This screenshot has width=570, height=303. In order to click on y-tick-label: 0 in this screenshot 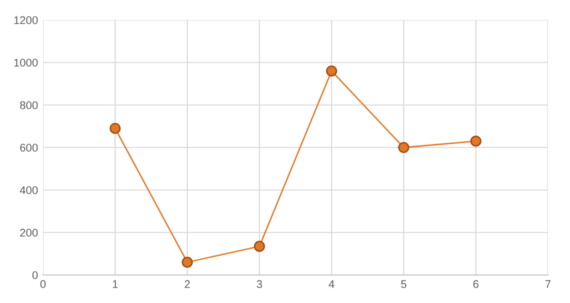, I will do `click(35, 275)`.